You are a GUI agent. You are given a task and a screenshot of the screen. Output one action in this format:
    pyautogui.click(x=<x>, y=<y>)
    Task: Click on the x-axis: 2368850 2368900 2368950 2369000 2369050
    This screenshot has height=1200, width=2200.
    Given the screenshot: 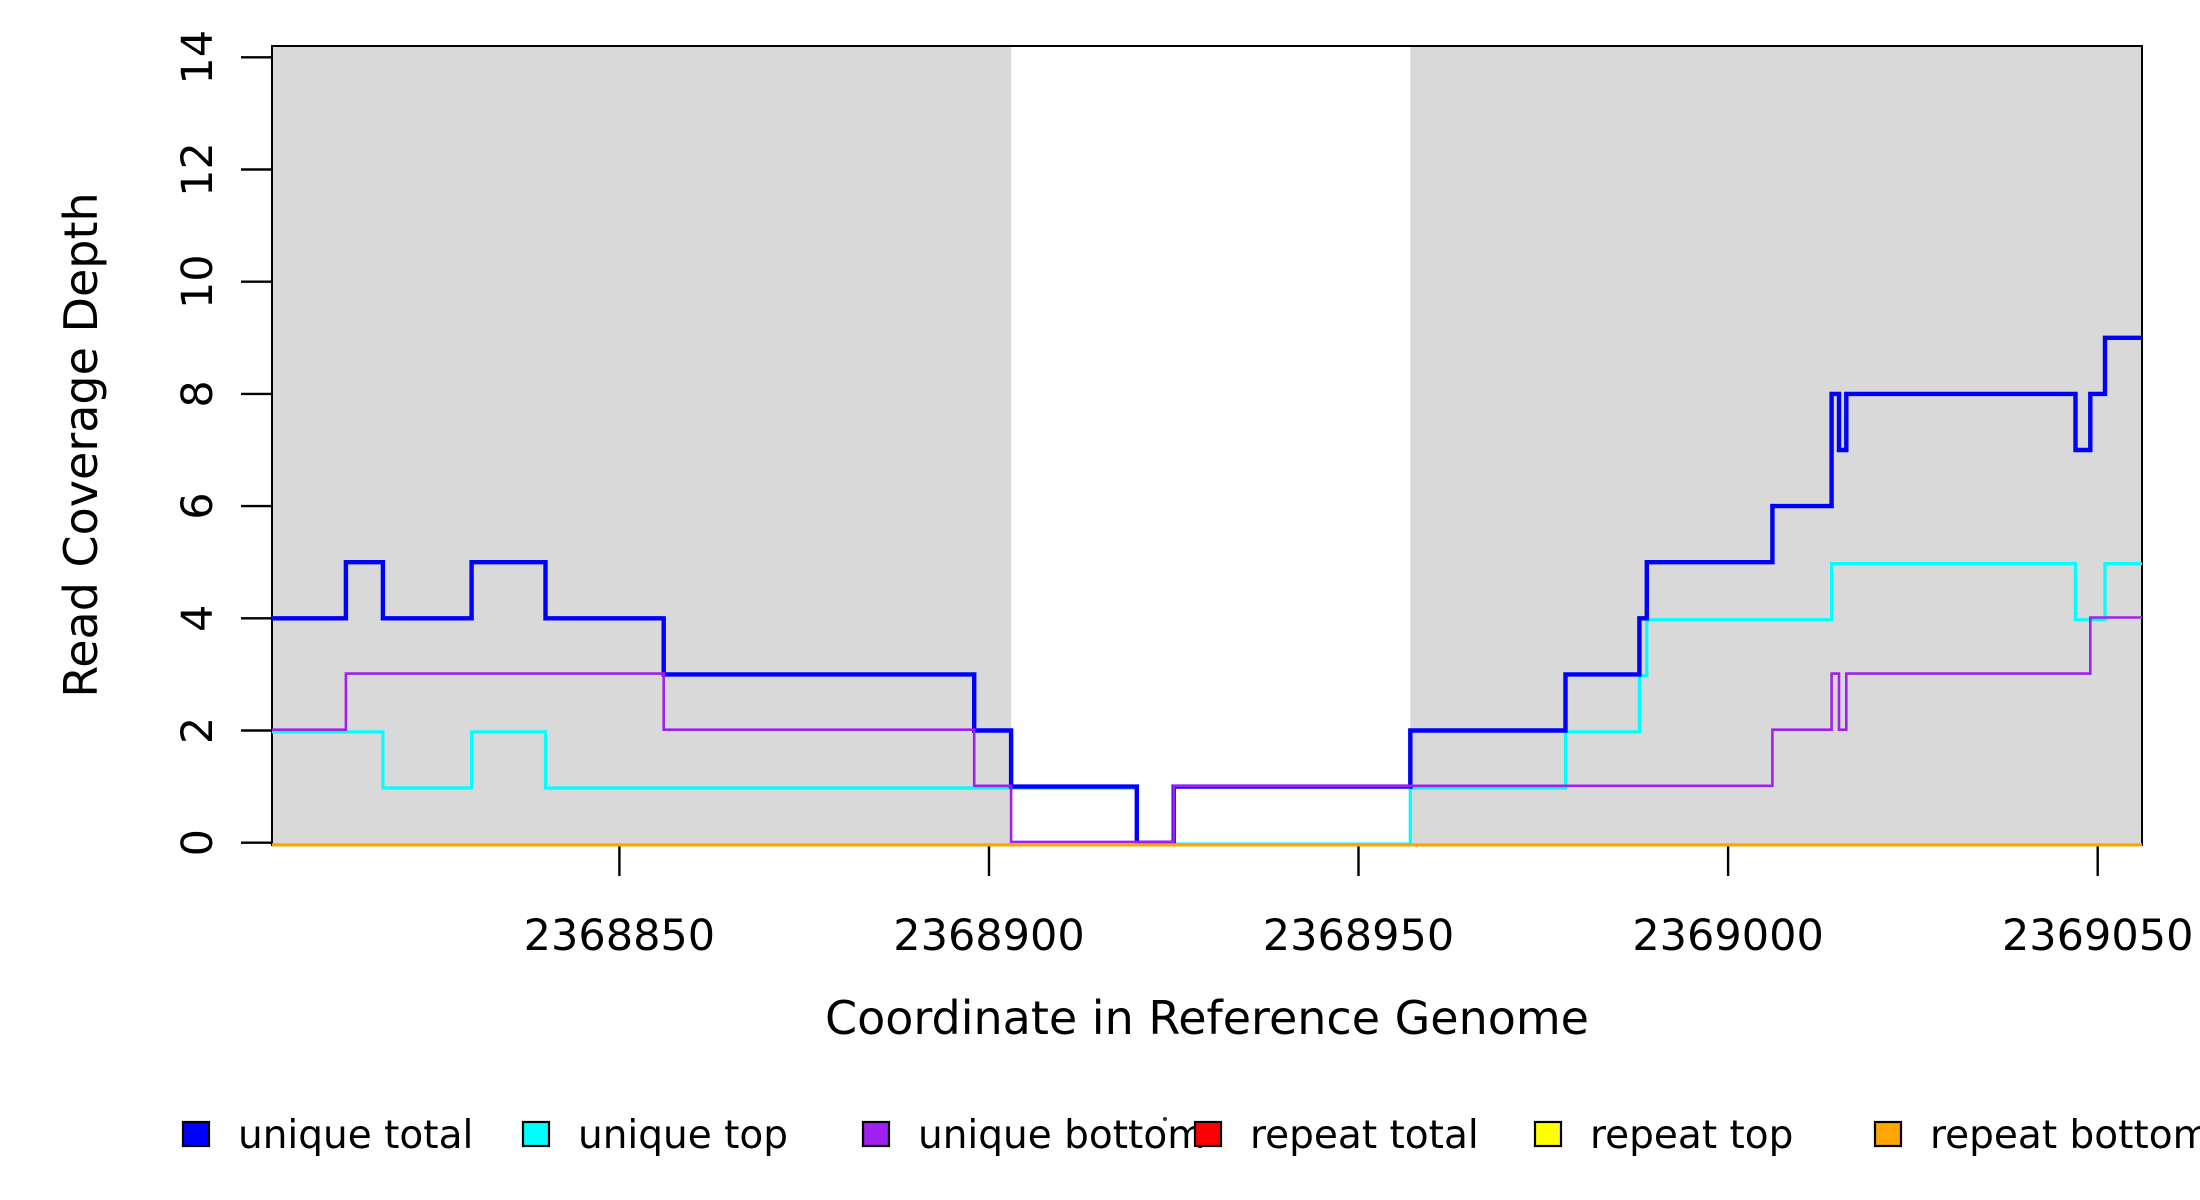 What is the action you would take?
    pyautogui.click(x=1359, y=903)
    